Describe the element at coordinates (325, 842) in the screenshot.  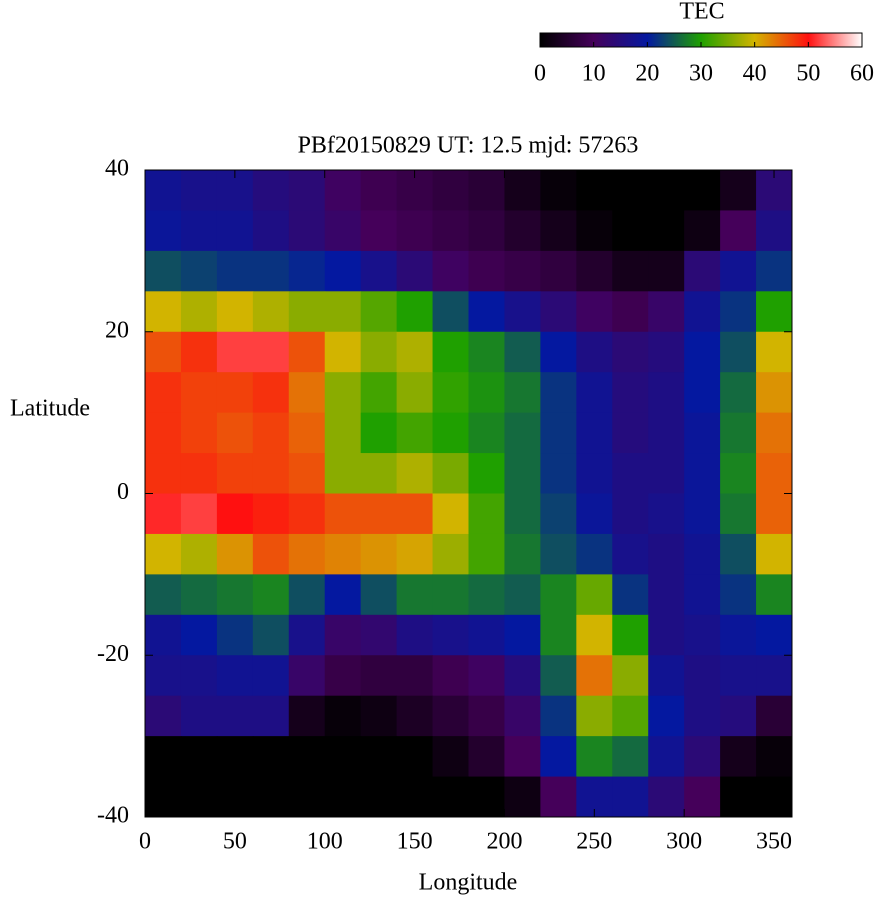
I see `x-tick-label: 100` at that location.